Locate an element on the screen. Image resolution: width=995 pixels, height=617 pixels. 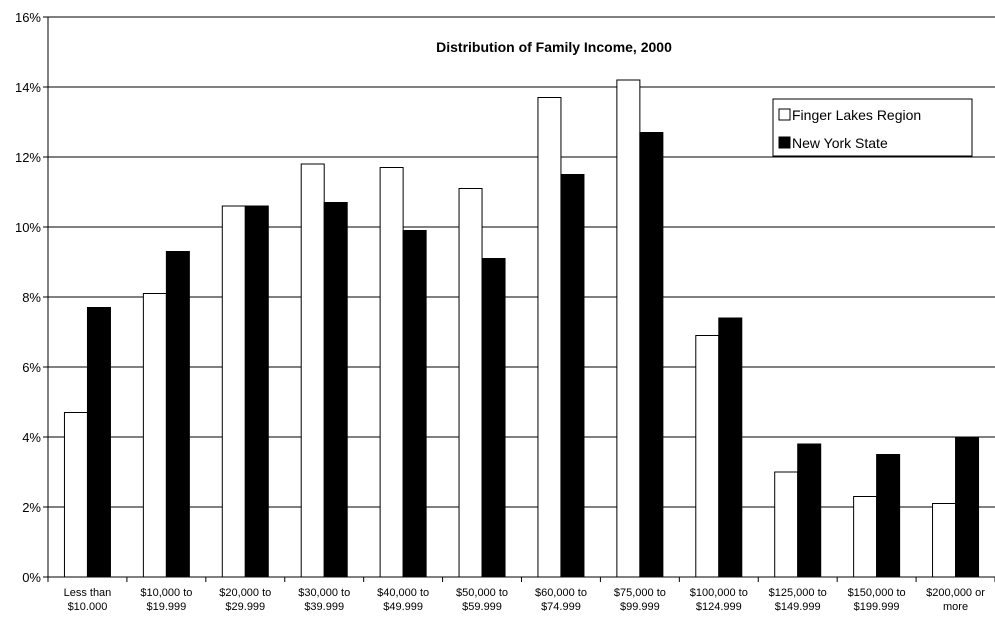
x-tick-label: $30,000 to $39.999 is located at coordinates (324, 600).